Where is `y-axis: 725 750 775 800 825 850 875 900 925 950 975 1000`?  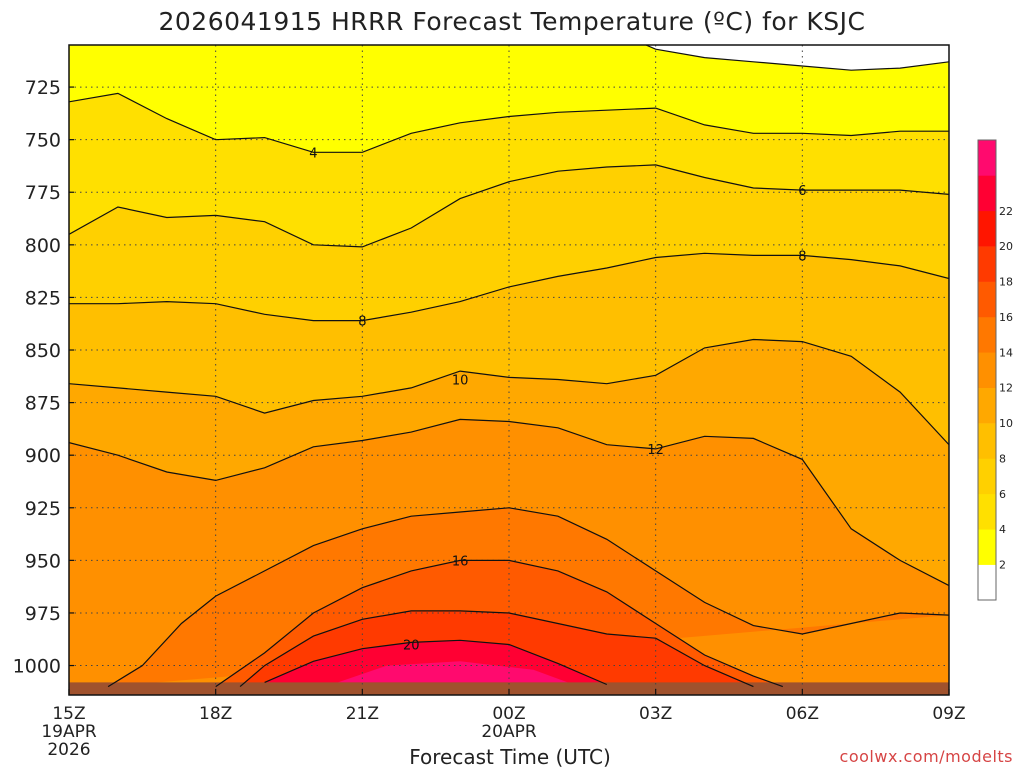
y-axis: 725 750 775 800 825 850 875 900 925 950 975 1000 is located at coordinates (43, 377).